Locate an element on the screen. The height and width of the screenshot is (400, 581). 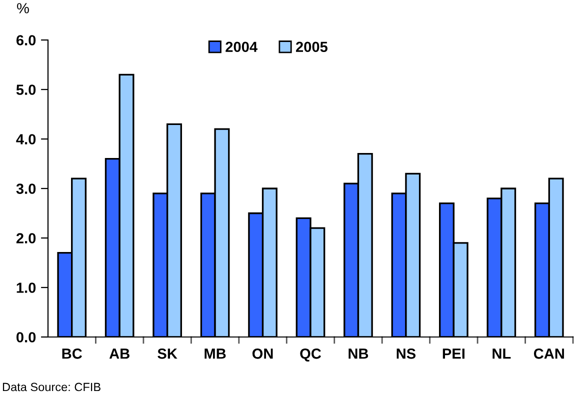
x-tick-label: NS is located at coordinates (406, 353).